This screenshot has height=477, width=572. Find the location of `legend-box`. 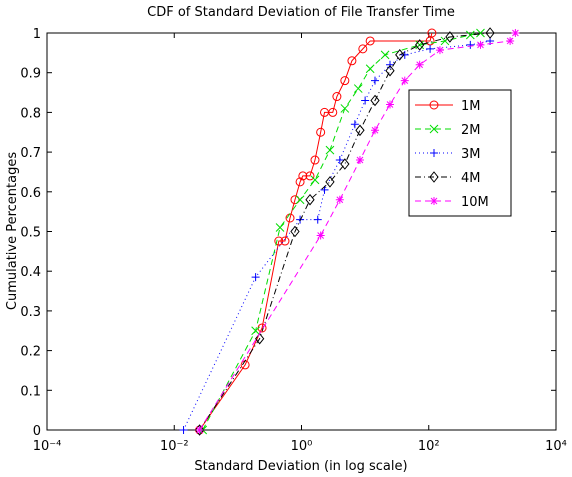

legend-box is located at coordinates (460, 153).